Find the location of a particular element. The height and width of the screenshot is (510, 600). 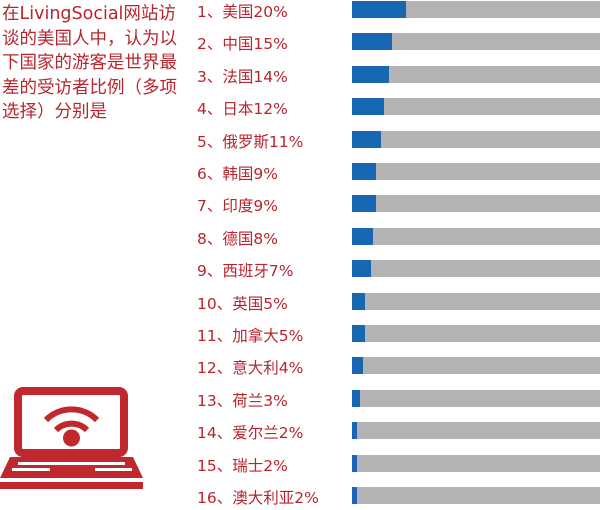

laptop-wifi-icon is located at coordinates (71, 438).